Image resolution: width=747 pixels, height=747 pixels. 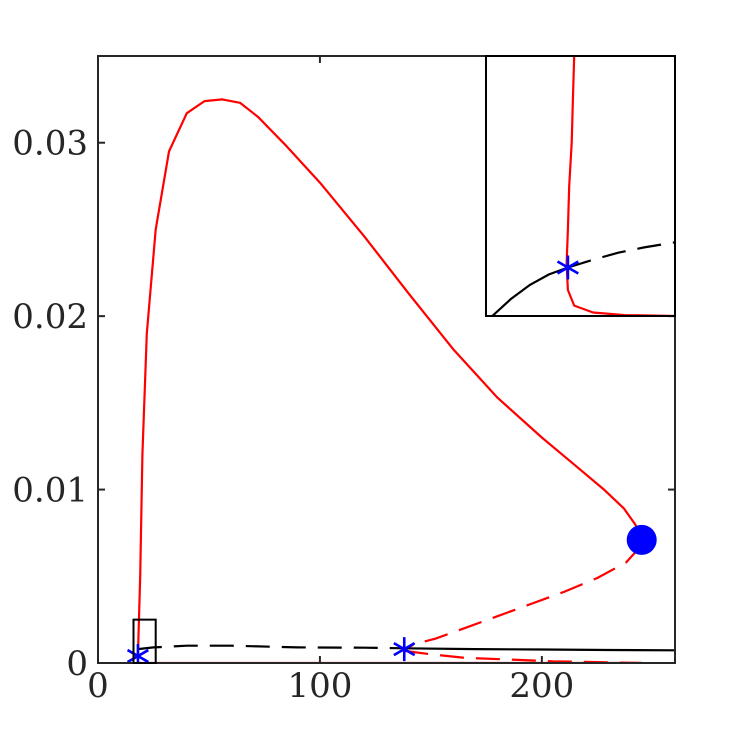 I want to click on zoom-box, so click(x=144, y=641).